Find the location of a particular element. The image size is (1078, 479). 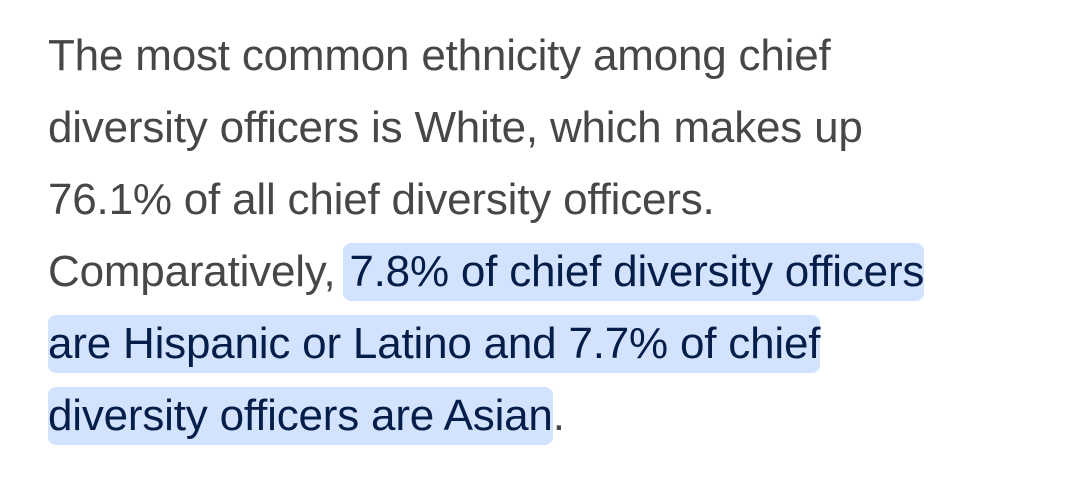

highlighted-answer-part-3: diversity officers are Asian is located at coordinates (300, 416).